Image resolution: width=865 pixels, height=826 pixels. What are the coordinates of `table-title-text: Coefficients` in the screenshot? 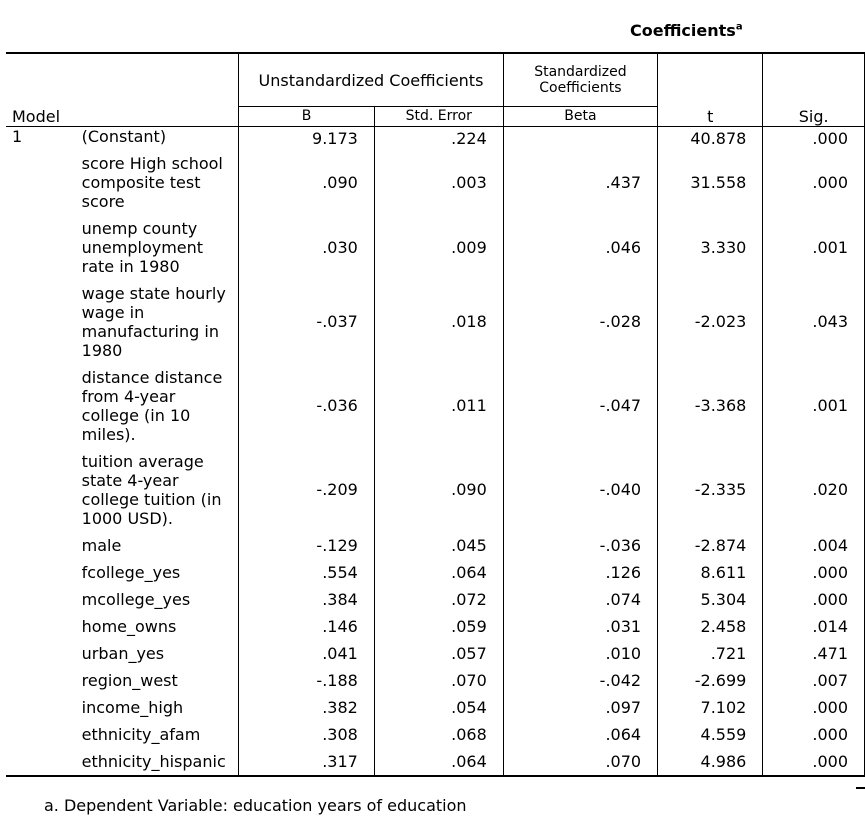 It's located at (683, 30).